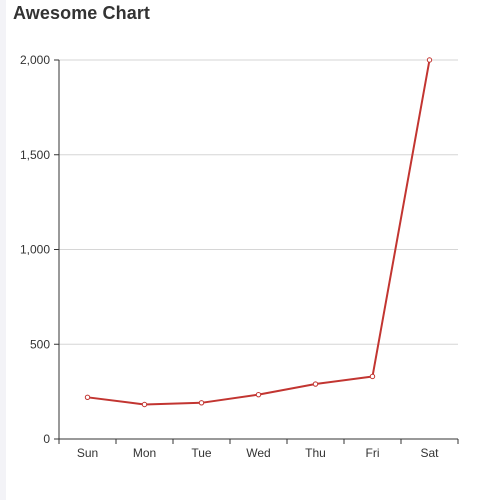 This screenshot has width=500, height=500. I want to click on x-tick-label-sun: Sun, so click(87, 453).